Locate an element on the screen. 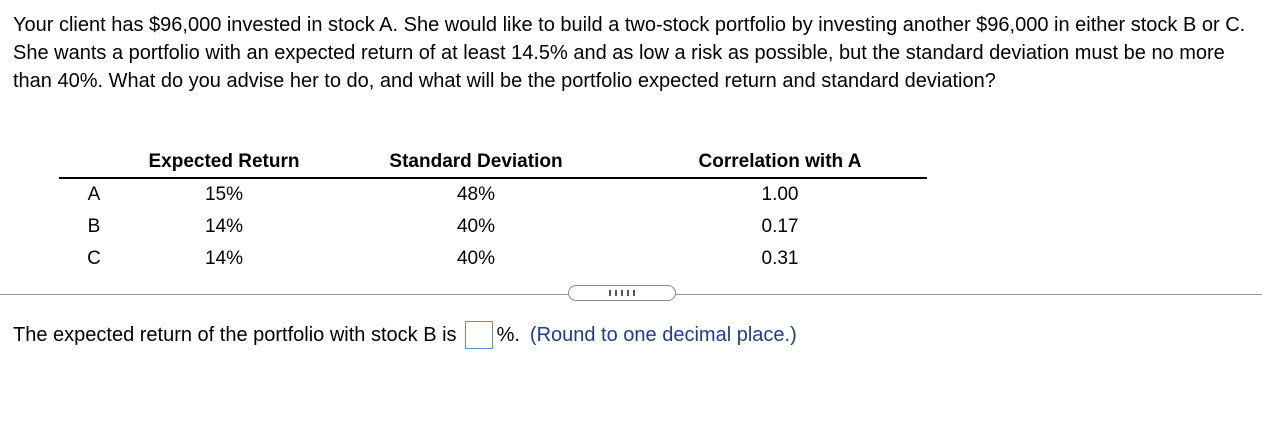 The width and height of the screenshot is (1262, 442). table-row: A 15% 48% 1.00 is located at coordinates (493, 194).